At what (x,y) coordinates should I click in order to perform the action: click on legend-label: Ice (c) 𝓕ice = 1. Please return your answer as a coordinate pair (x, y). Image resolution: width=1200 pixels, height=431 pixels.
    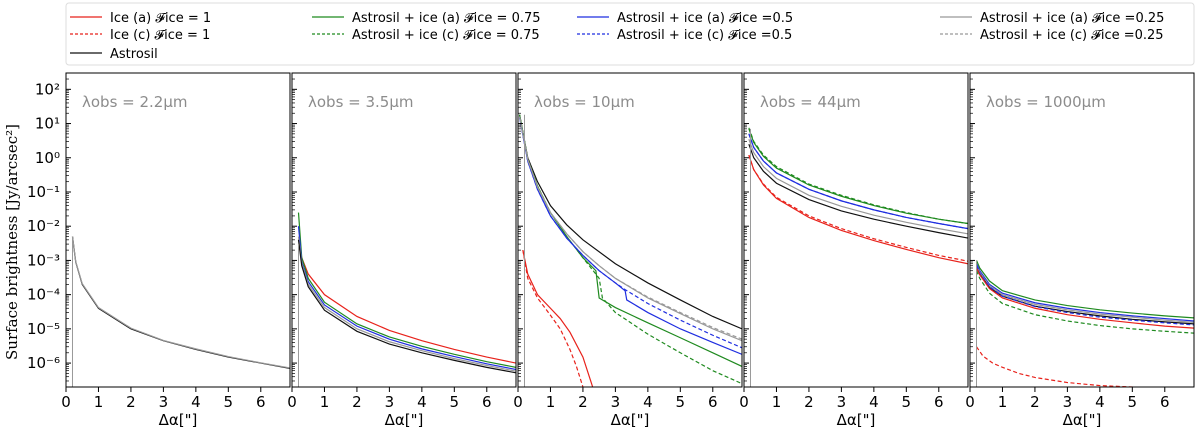
    Looking at the image, I should click on (160, 35).